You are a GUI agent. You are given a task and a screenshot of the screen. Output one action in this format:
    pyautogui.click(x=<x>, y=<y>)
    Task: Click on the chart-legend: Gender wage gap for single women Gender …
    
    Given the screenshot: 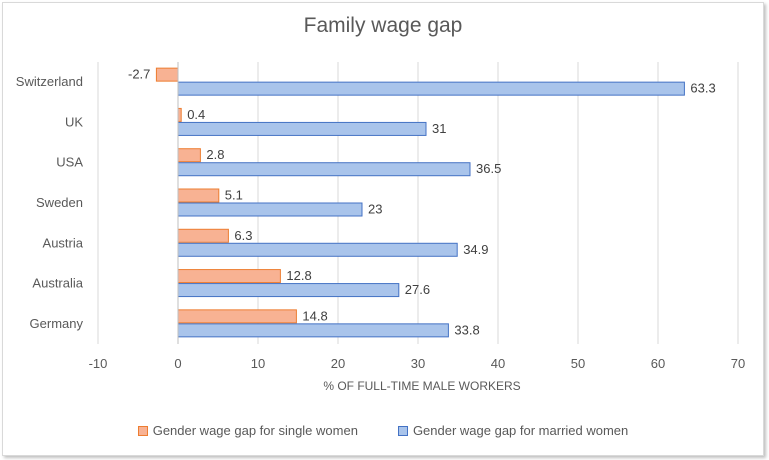 What is the action you would take?
    pyautogui.click(x=383, y=430)
    